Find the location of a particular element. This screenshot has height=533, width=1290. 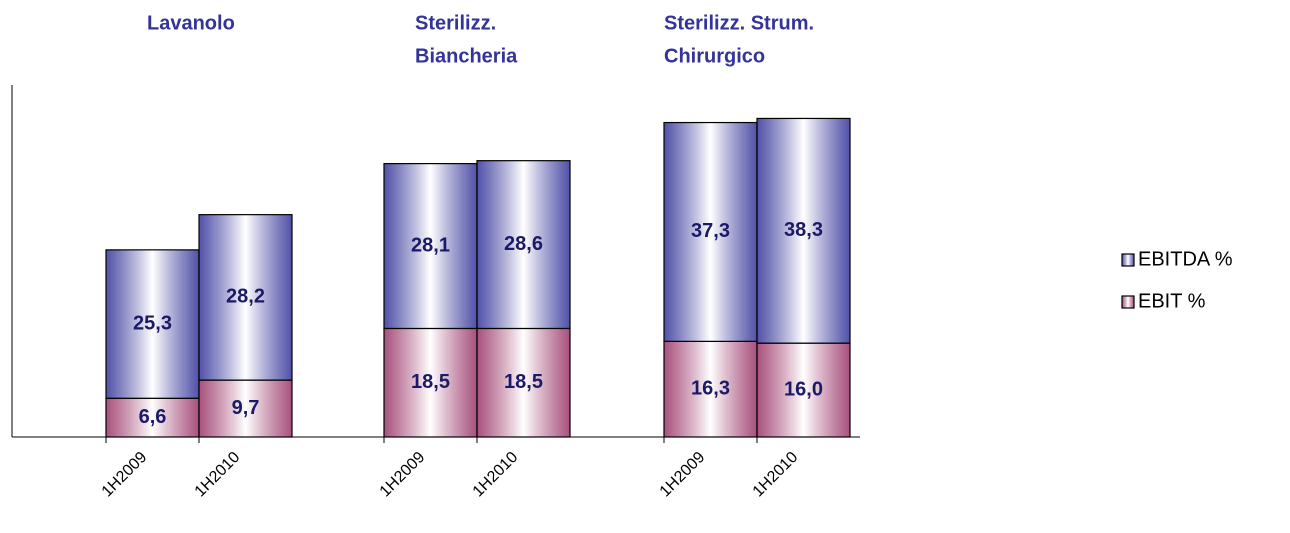

value-label: 28,6 is located at coordinates (523, 244).